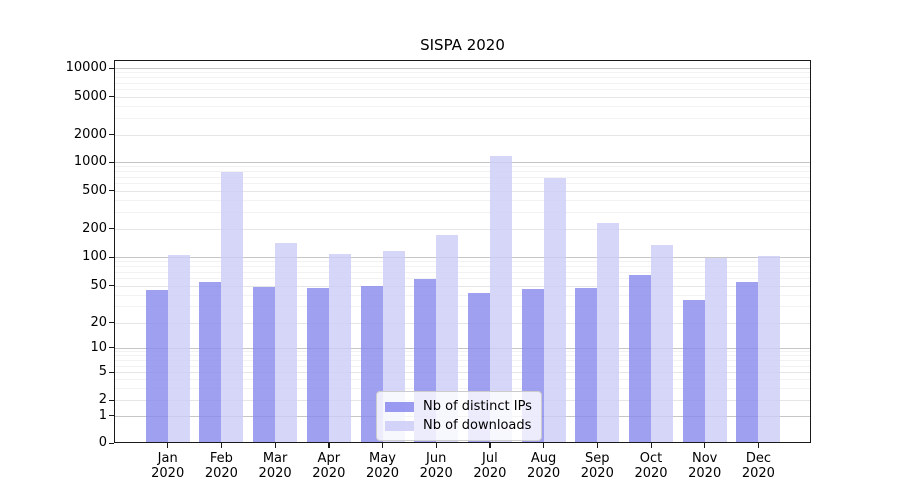 The width and height of the screenshot is (900, 500). What do you see at coordinates (490, 466) in the screenshot?
I see `x-tick-label-jul: Jul 2020` at bounding box center [490, 466].